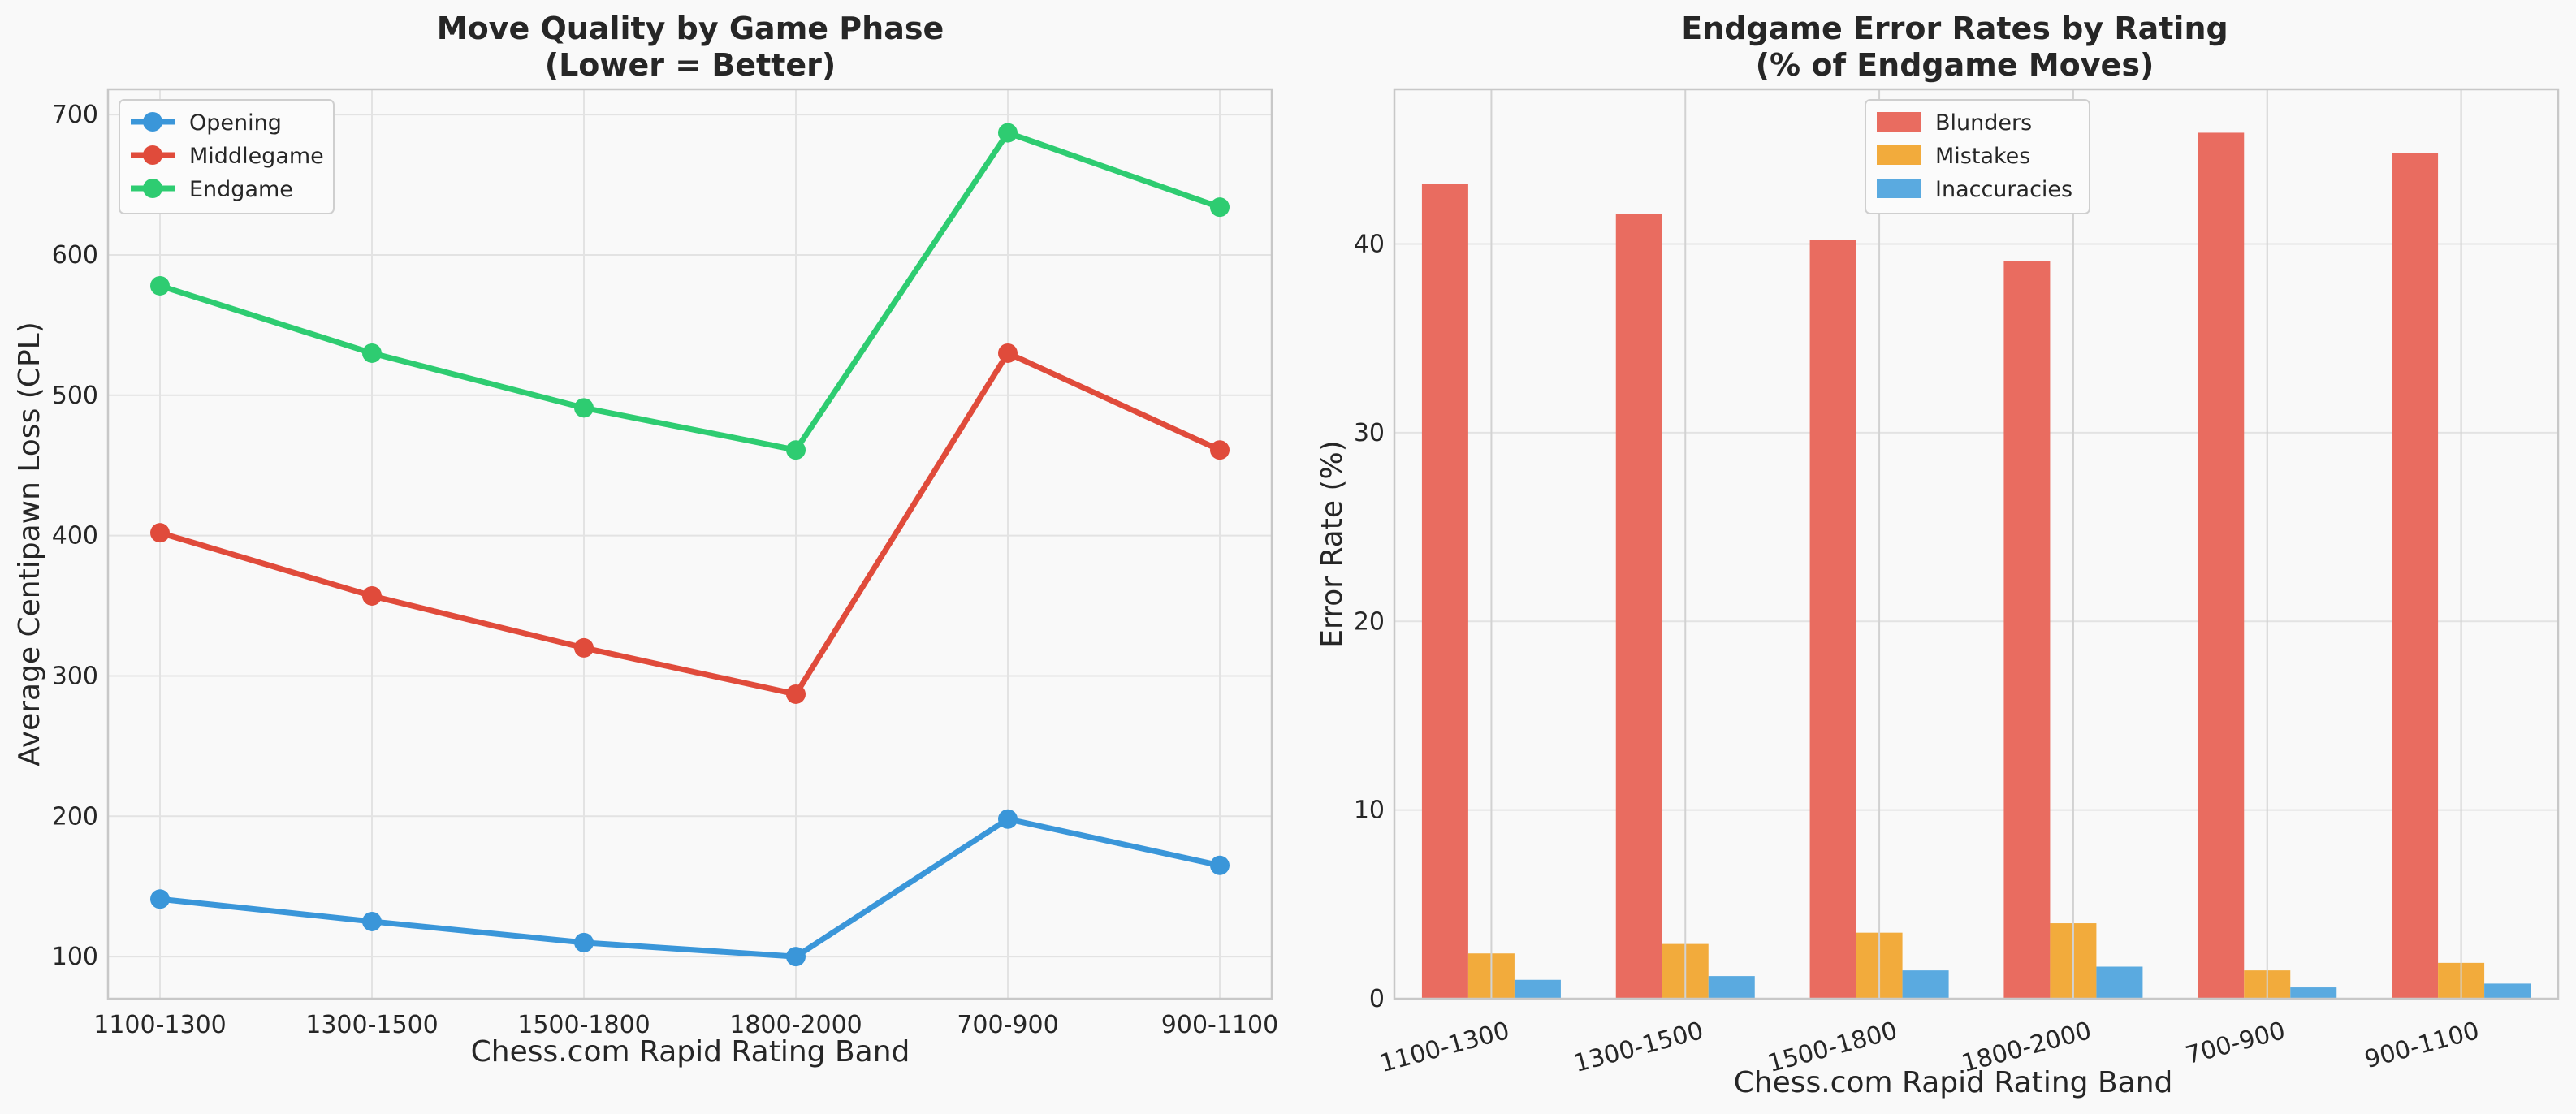 Image resolution: width=2576 pixels, height=1114 pixels. What do you see at coordinates (235, 123) in the screenshot?
I see `legend-label-opening: Opening` at bounding box center [235, 123].